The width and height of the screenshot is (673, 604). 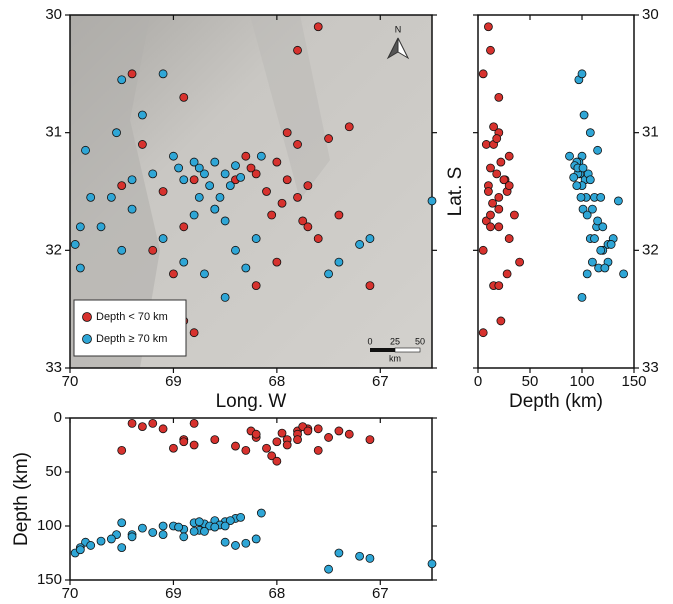 I want to click on x-tick-label: 69, so click(x=173, y=593).